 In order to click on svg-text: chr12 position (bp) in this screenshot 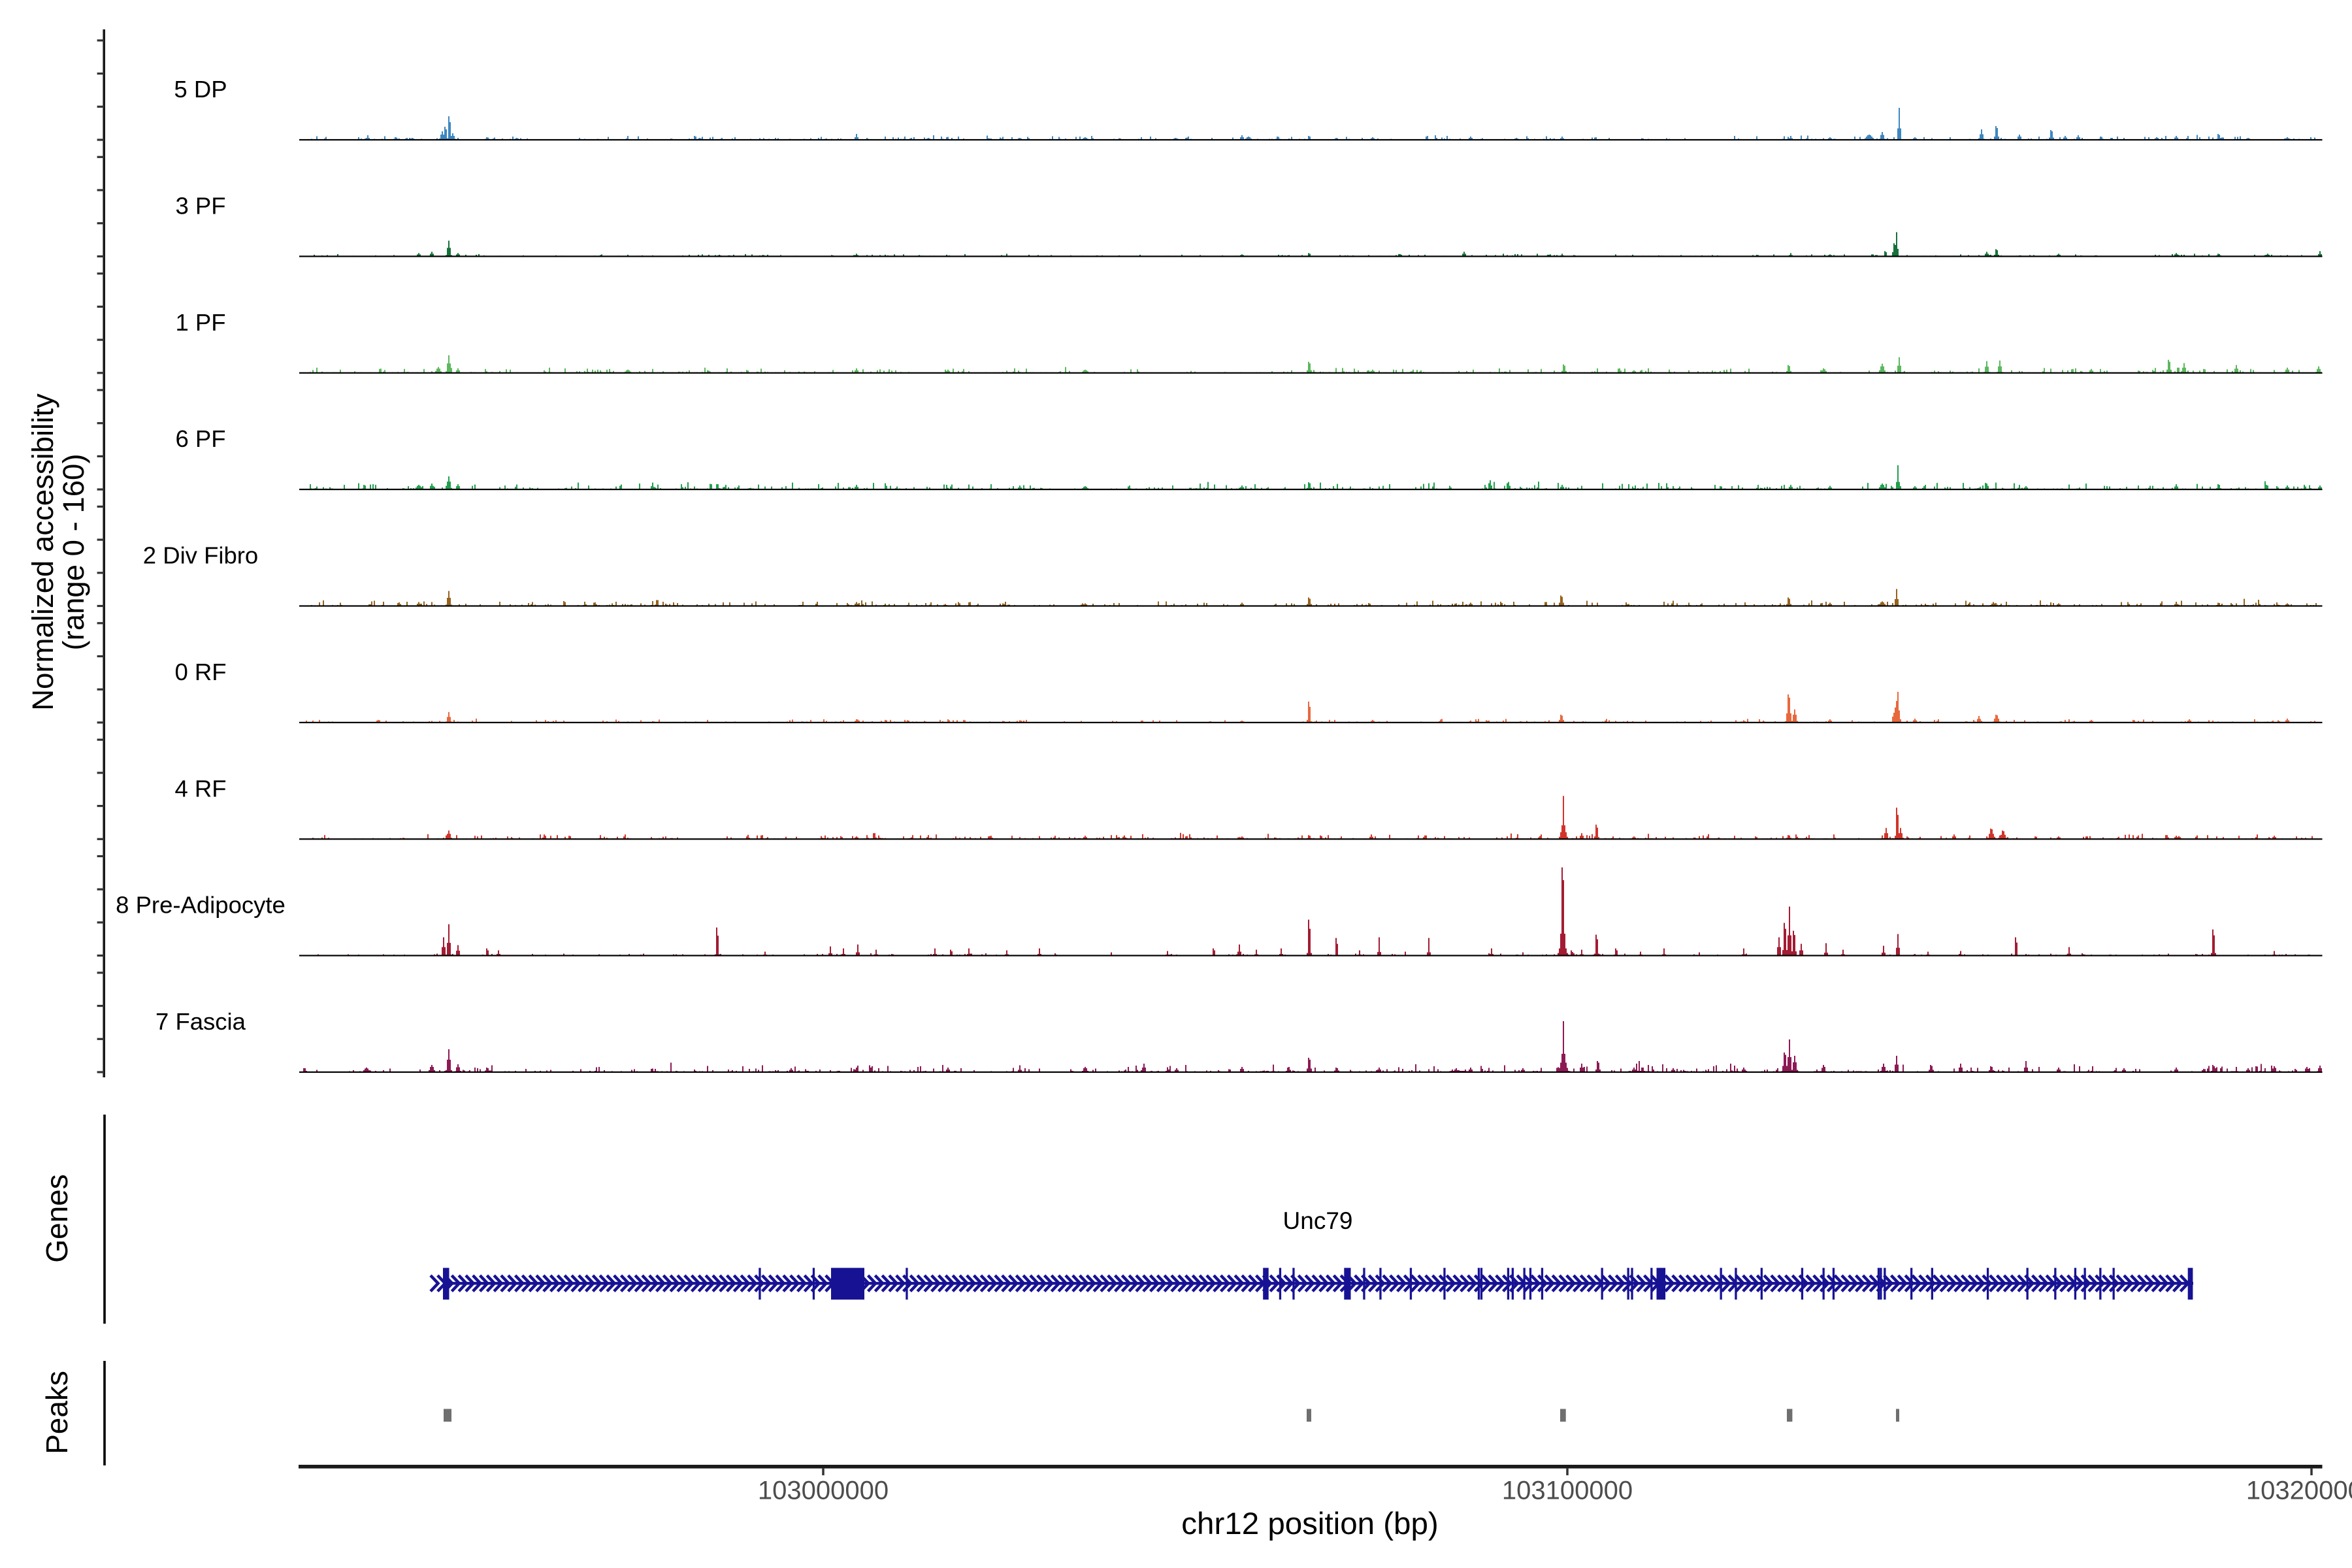, I will do `click(1309, 1524)`.